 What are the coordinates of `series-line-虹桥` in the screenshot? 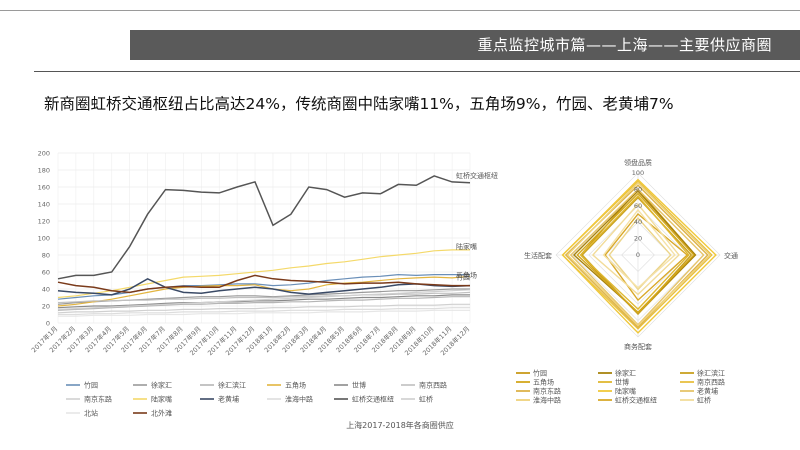 It's located at (264, 299).